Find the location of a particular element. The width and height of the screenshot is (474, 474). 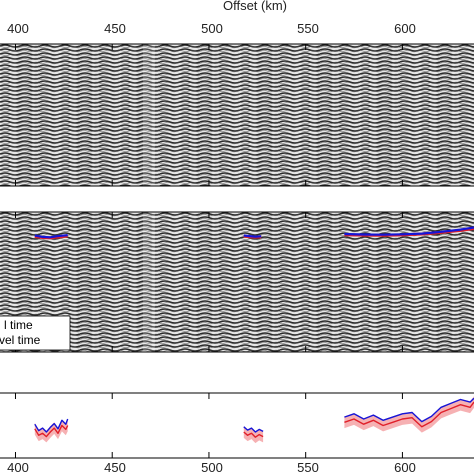

top-tick-label: 450 is located at coordinates (115, 28).